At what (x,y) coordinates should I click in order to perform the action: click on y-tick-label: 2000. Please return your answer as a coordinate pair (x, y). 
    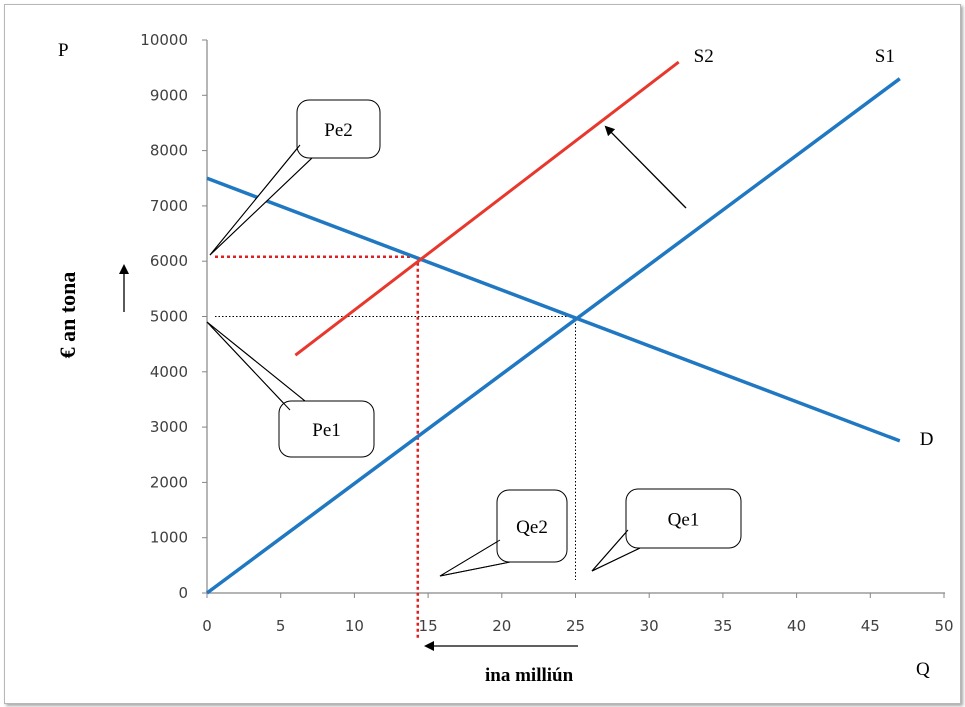
    Looking at the image, I should click on (169, 482).